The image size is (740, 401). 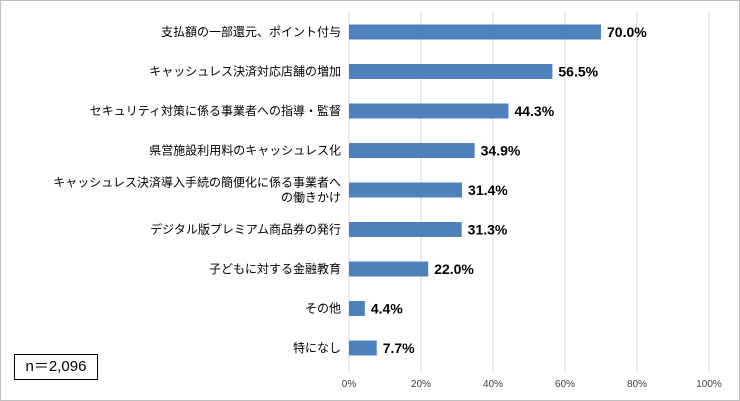 I want to click on data-label: 31.3%, so click(x=488, y=230).